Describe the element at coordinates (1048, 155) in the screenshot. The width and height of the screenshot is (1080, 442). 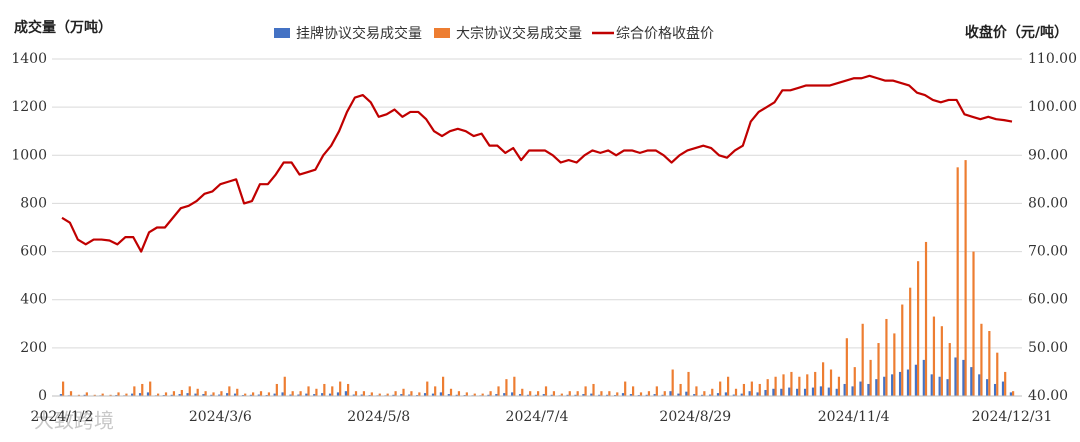
I see `y2-tick-label: 90.00` at that location.